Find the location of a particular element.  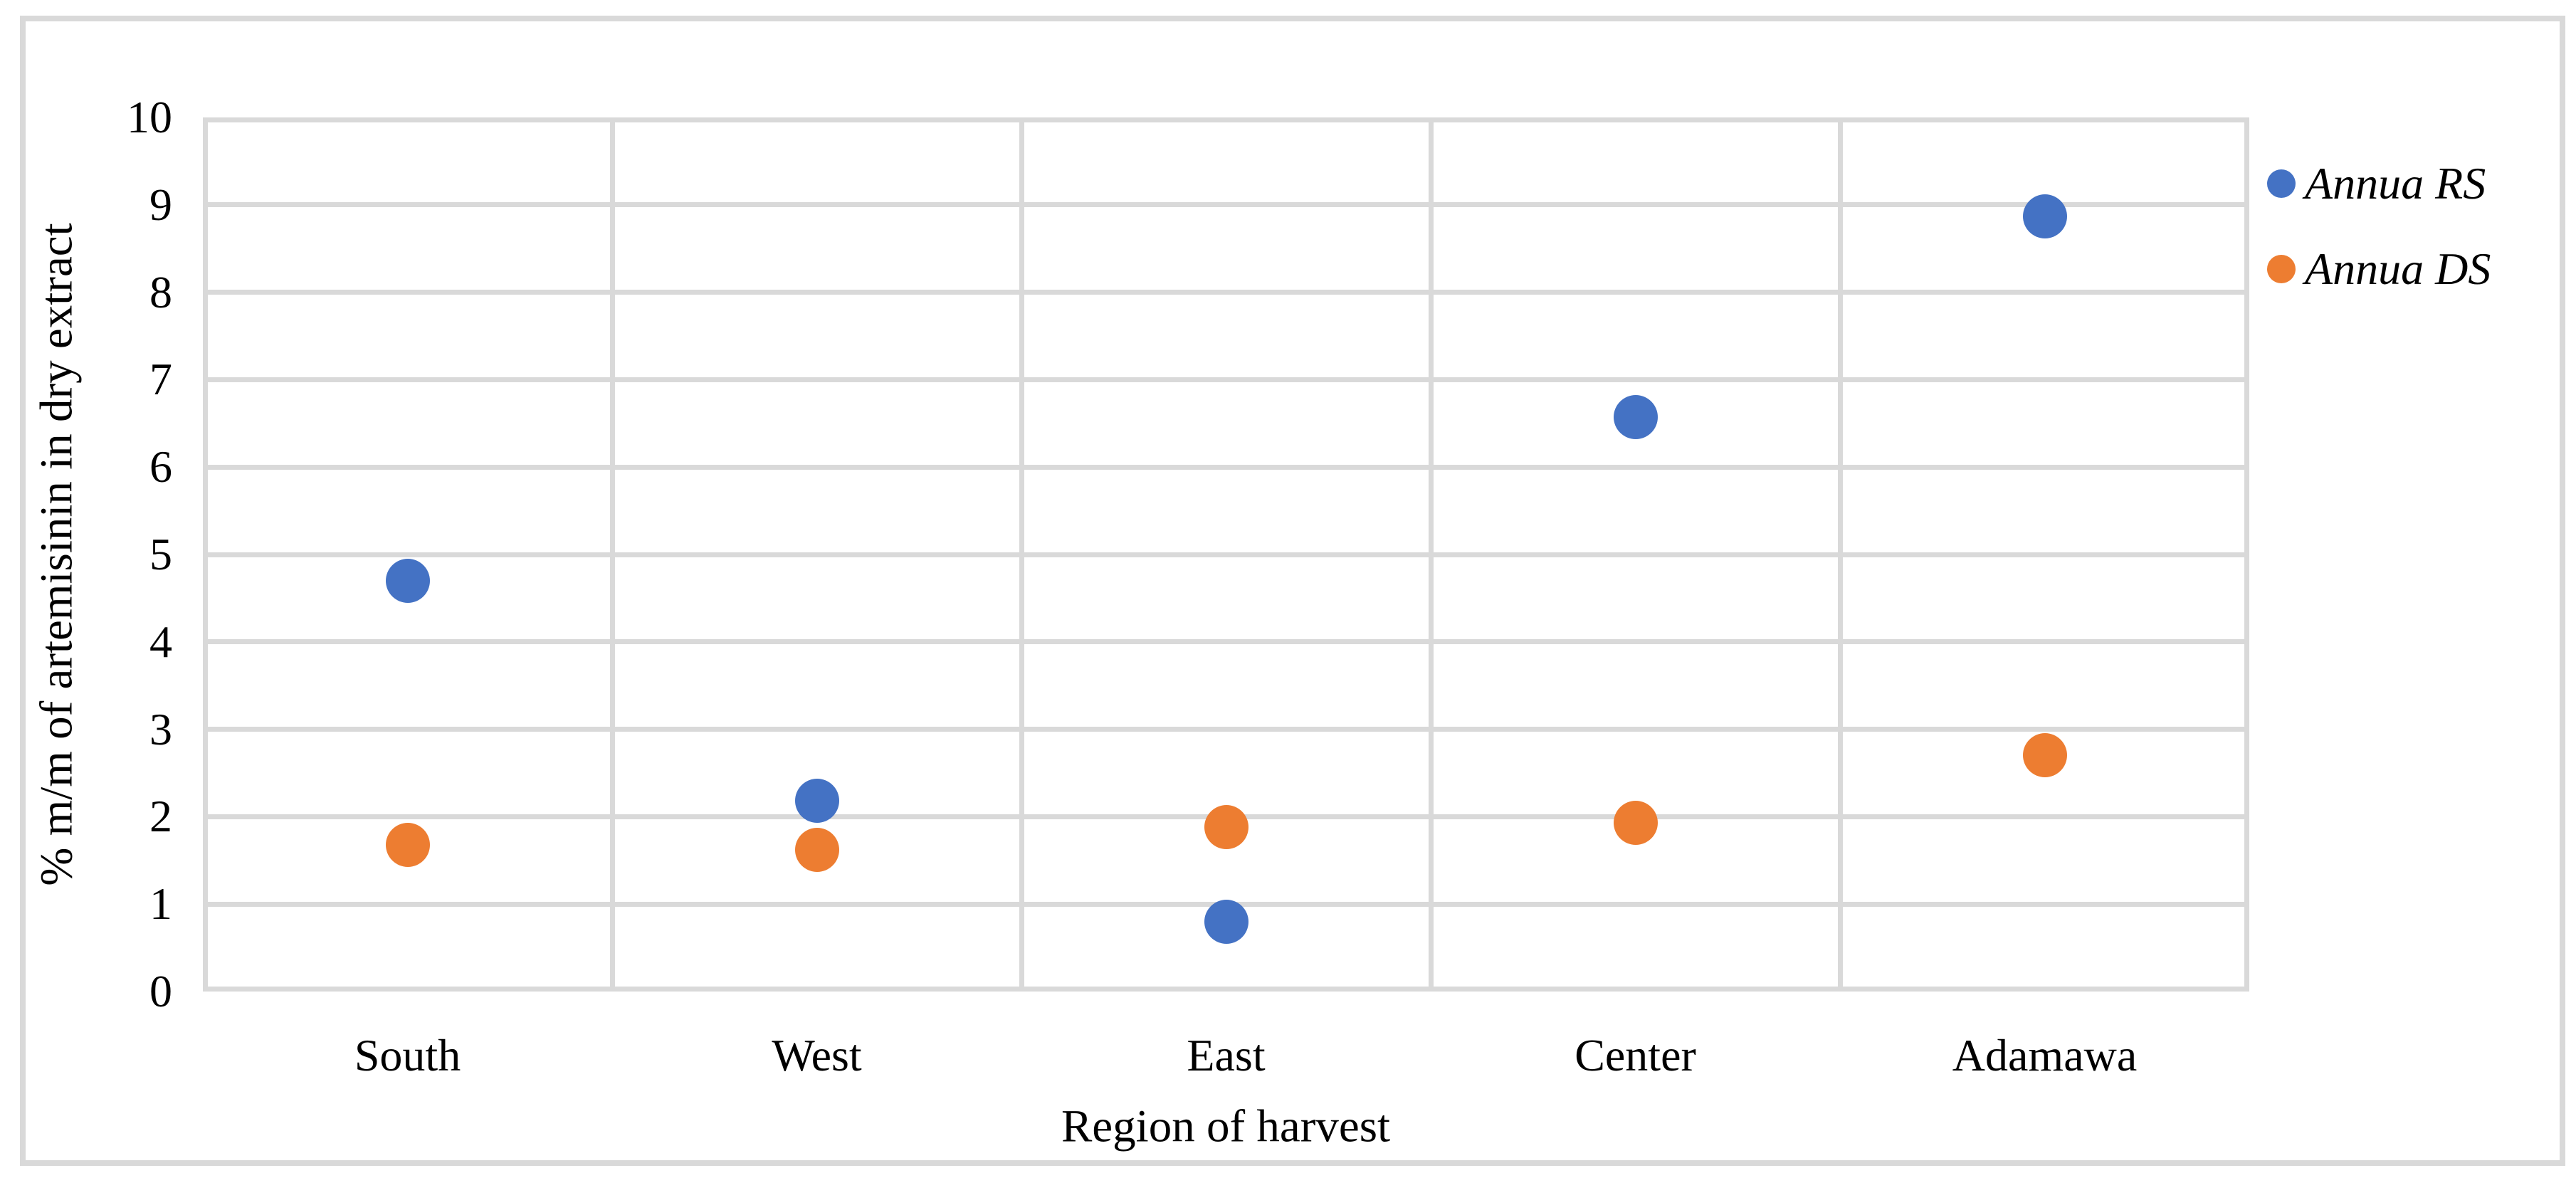

y-axis-tick-label: 6 is located at coordinates (160, 467).